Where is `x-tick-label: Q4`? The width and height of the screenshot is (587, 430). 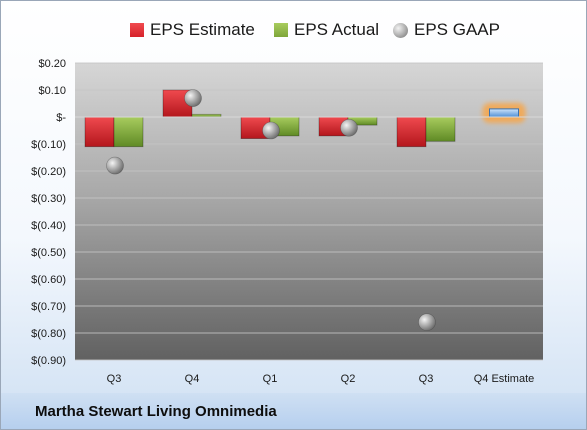 x-tick-label: Q4 is located at coordinates (192, 379).